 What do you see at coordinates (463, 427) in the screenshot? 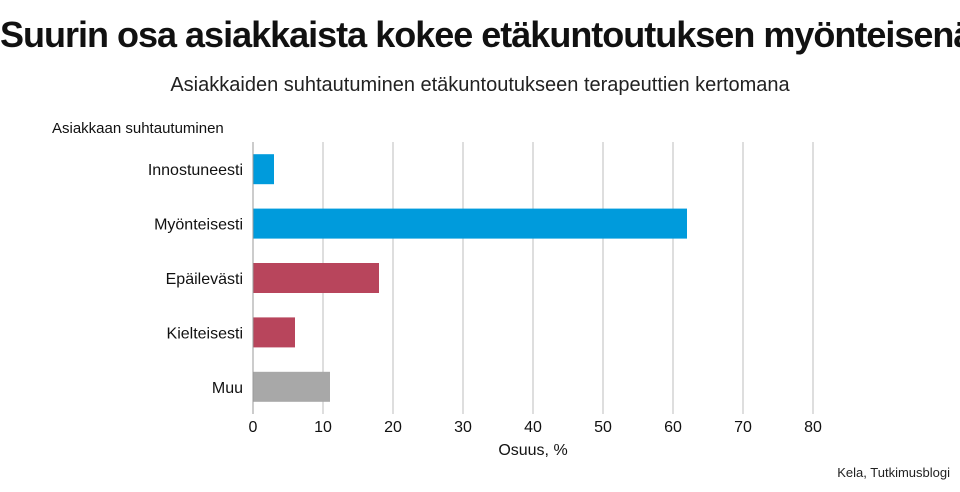
I see `x-tick-label: 30` at bounding box center [463, 427].